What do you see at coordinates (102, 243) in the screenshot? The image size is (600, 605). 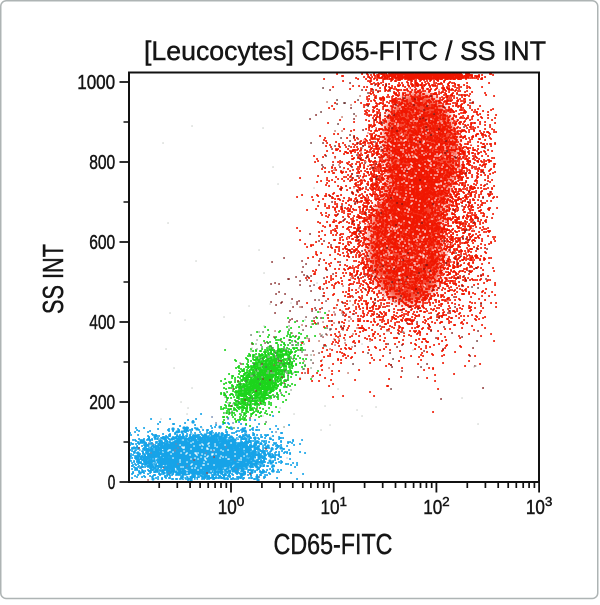 I see `svg-text: 600` at bounding box center [102, 243].